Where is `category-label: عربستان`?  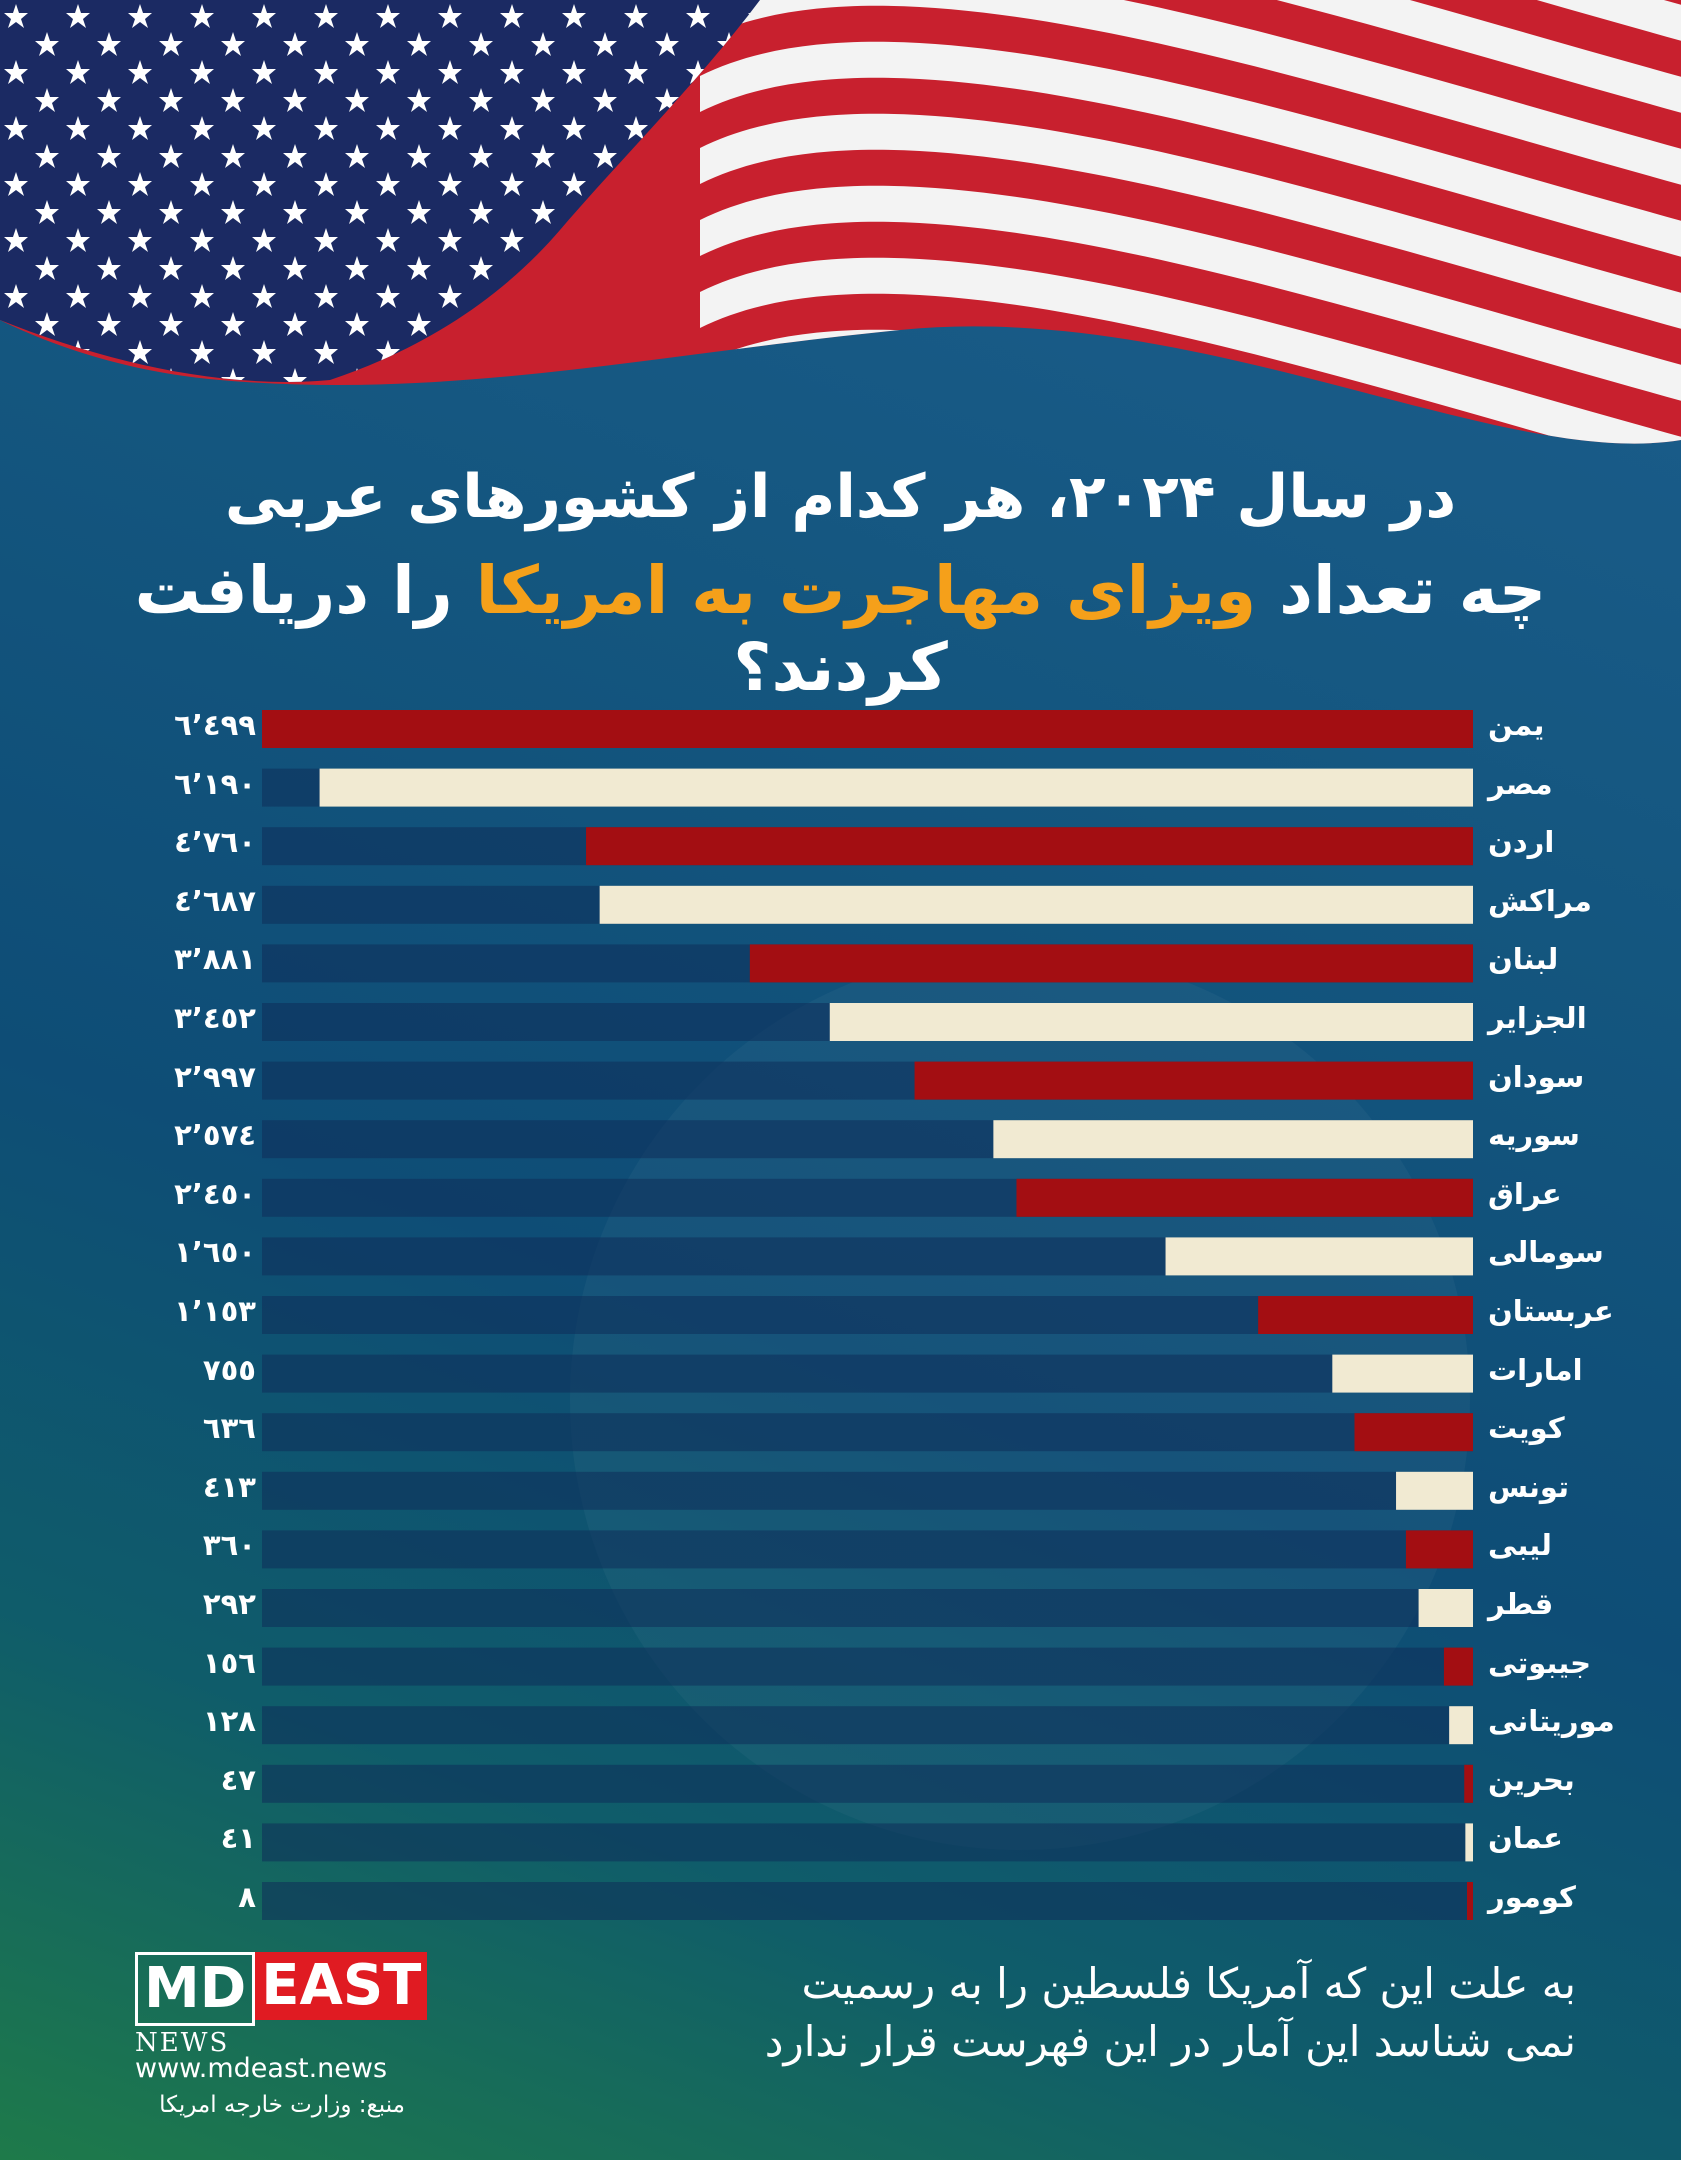 category-label: عربستان is located at coordinates (1551, 1311).